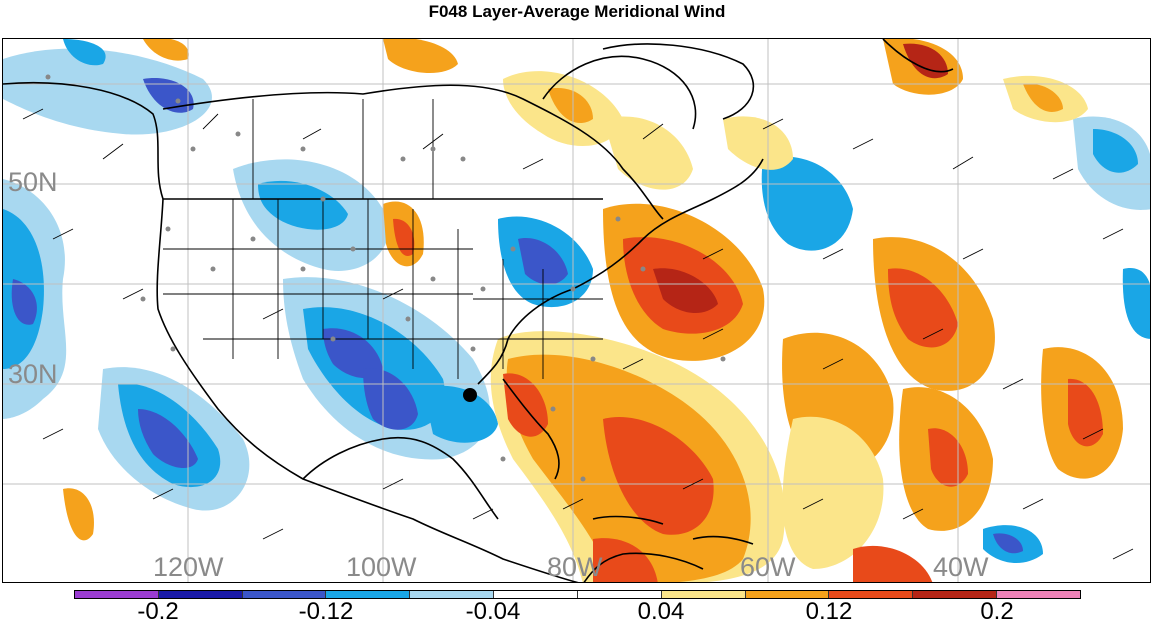  Describe the element at coordinates (493, 611) in the screenshot. I see `colorbar-label: -0.04` at that location.